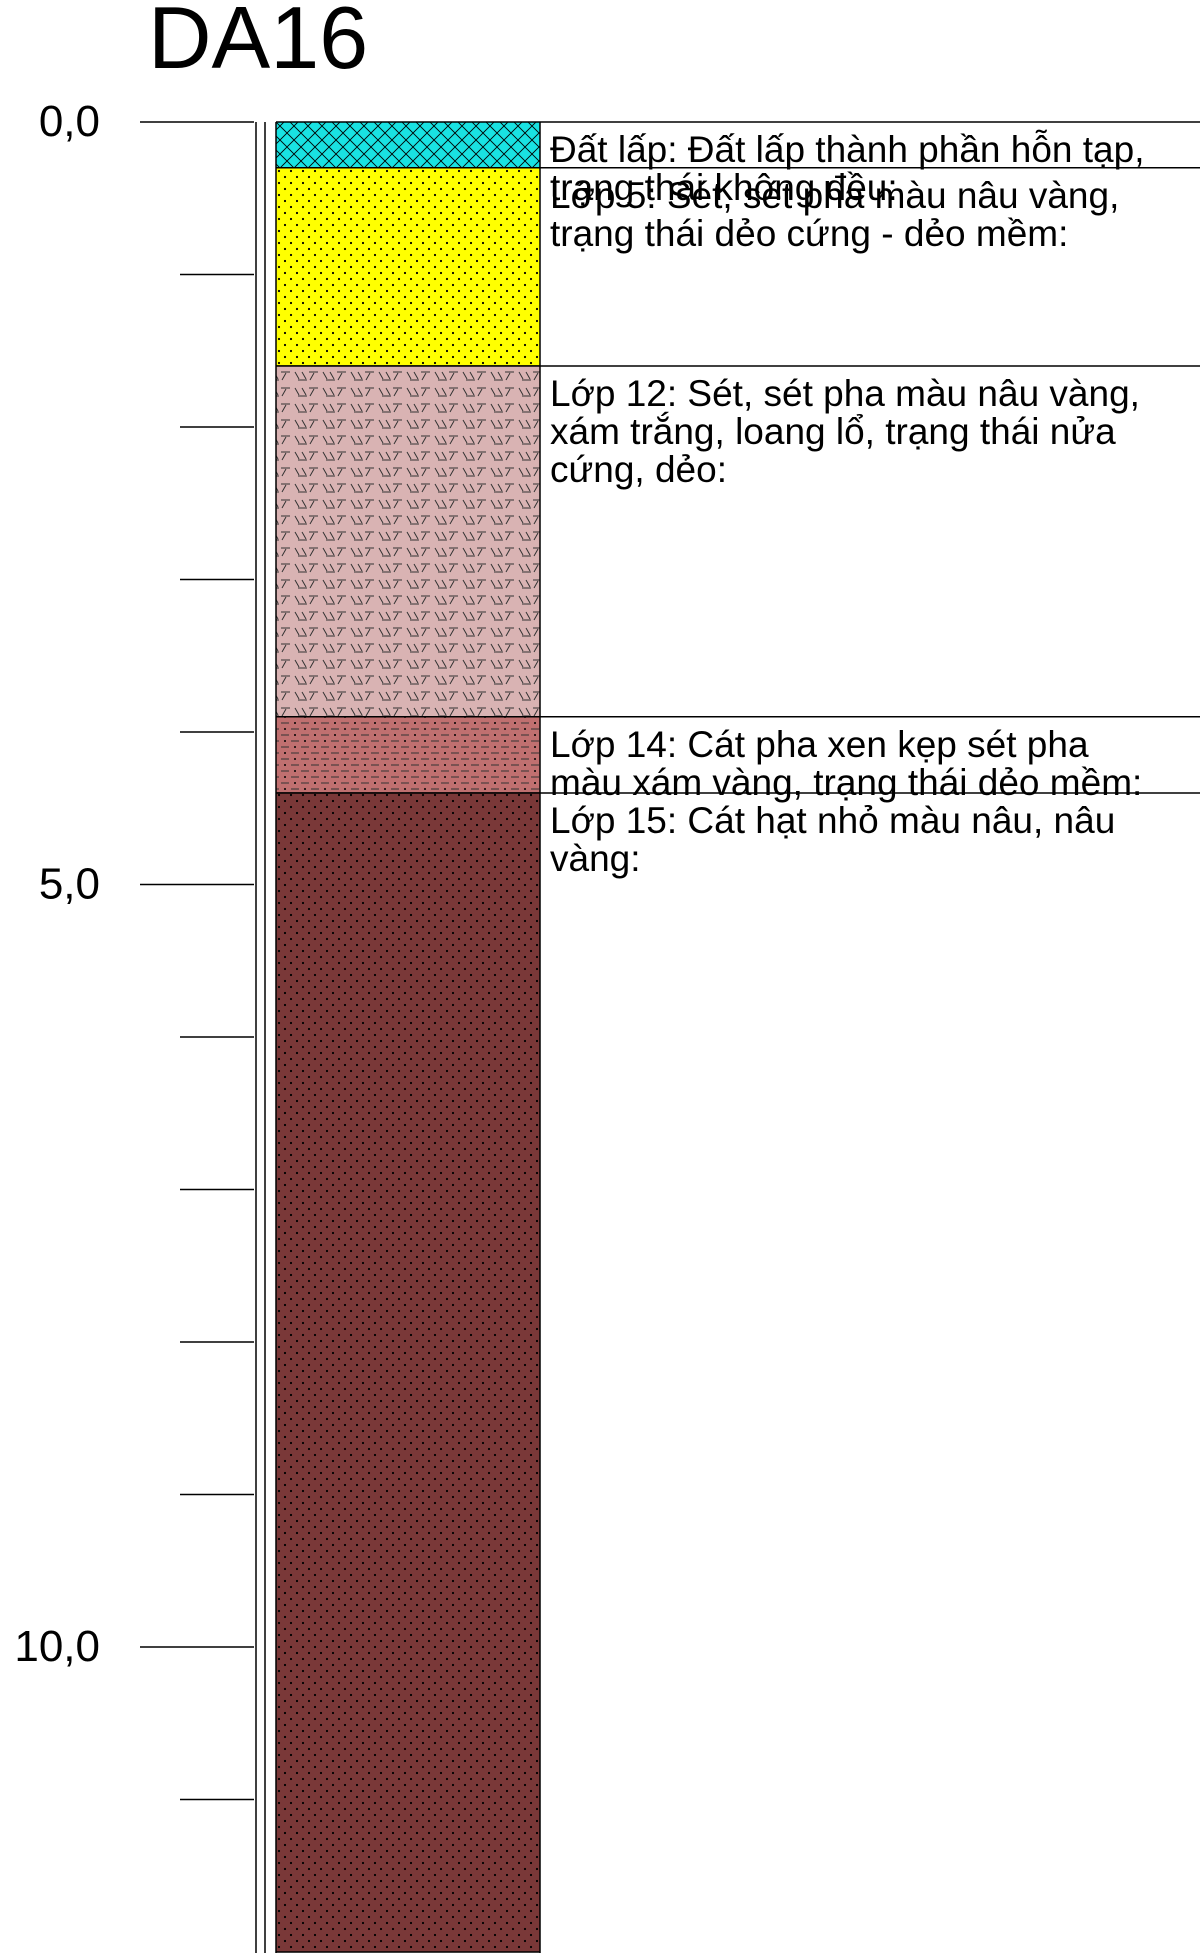  I want to click on description-line: trạng thái dẻo cứng - dẻo mềm:, so click(809, 233).